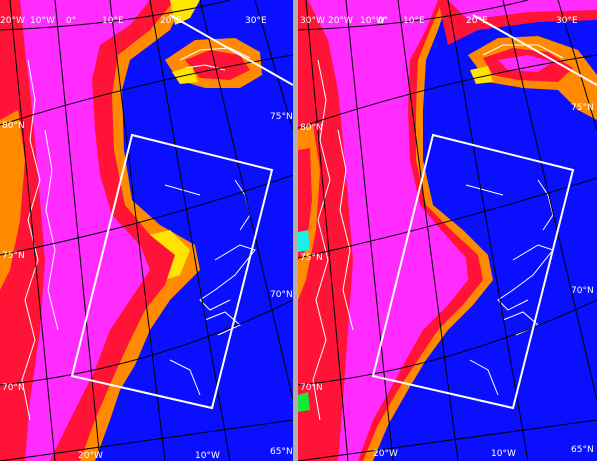 Image resolution: width=597 pixels, height=461 pixels. I want to click on panel-separator, so click(295, 230).